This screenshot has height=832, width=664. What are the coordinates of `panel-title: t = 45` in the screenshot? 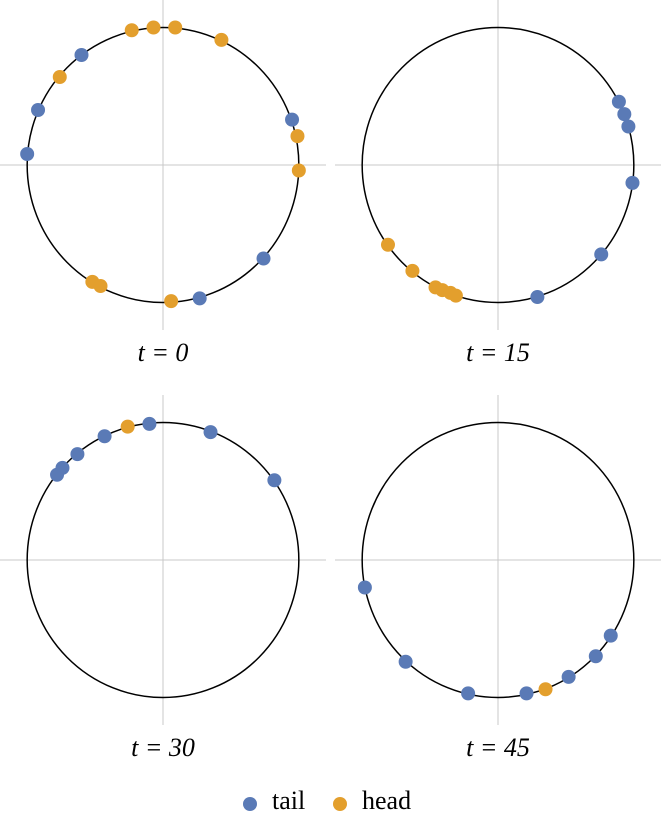 It's located at (498, 747).